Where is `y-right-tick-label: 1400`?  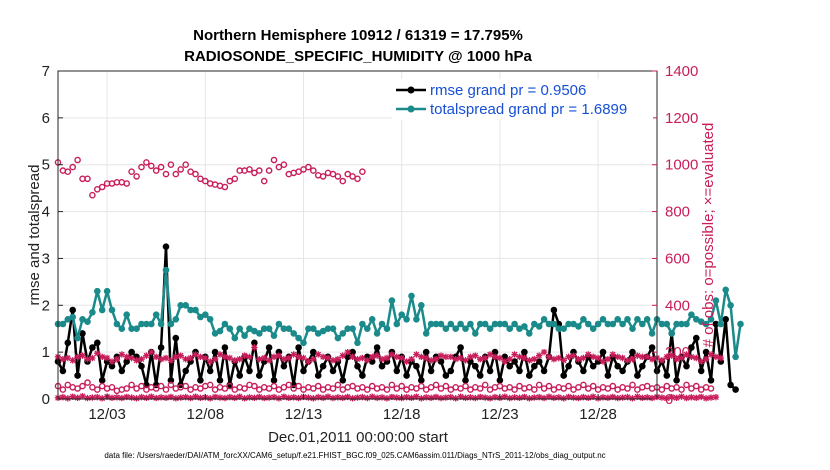
y-right-tick-label: 1400 is located at coordinates (681, 71).